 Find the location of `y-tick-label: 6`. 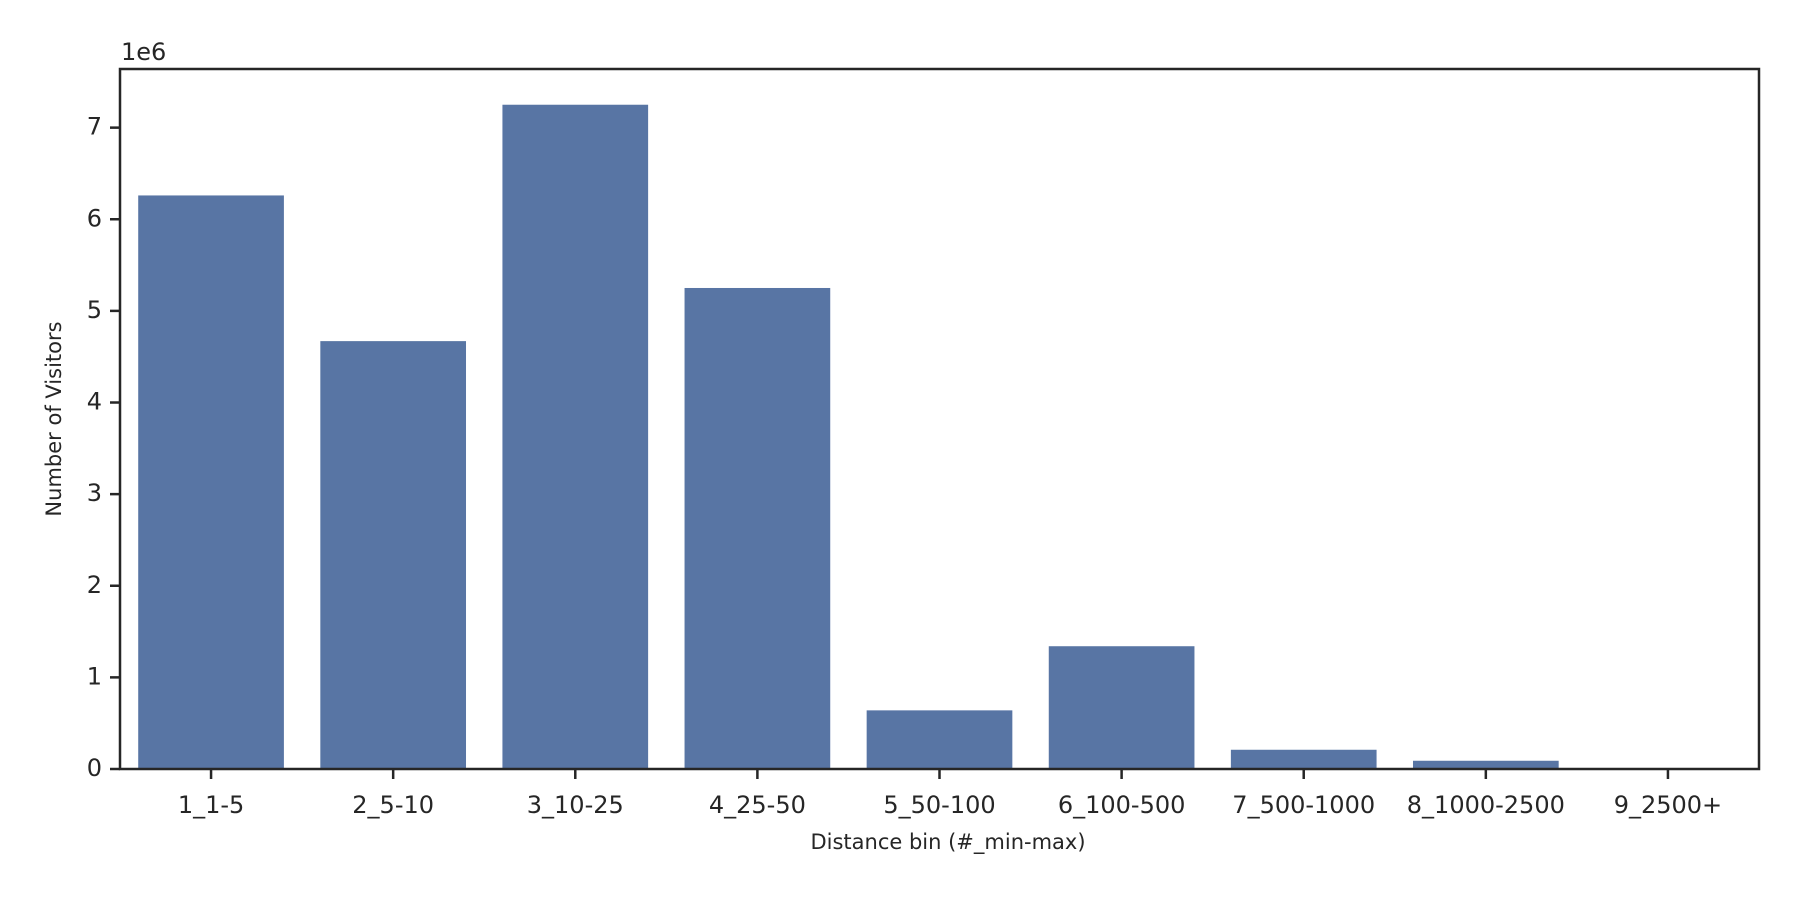

y-tick-label: 6 is located at coordinates (94, 218).